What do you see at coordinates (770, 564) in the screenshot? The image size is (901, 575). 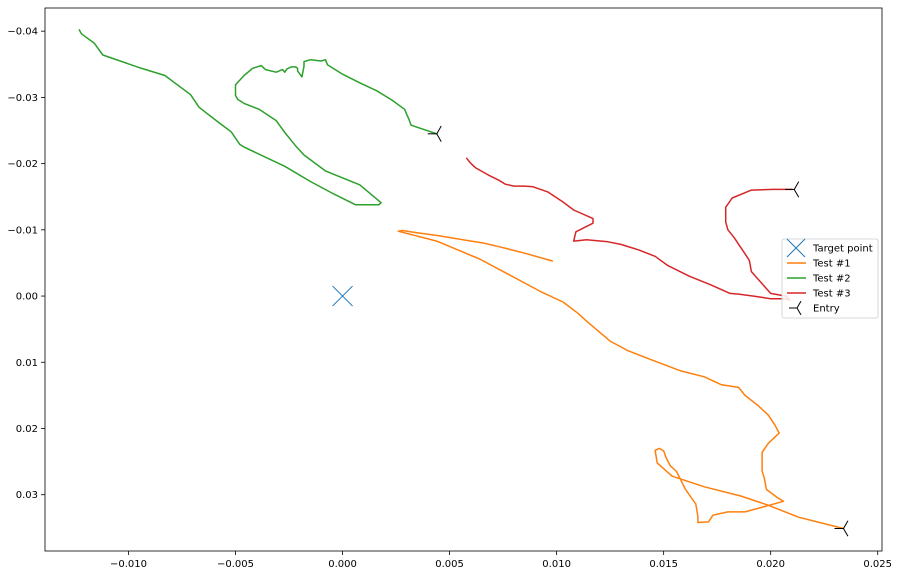 I see `x-tick-label: 0.020` at bounding box center [770, 564].